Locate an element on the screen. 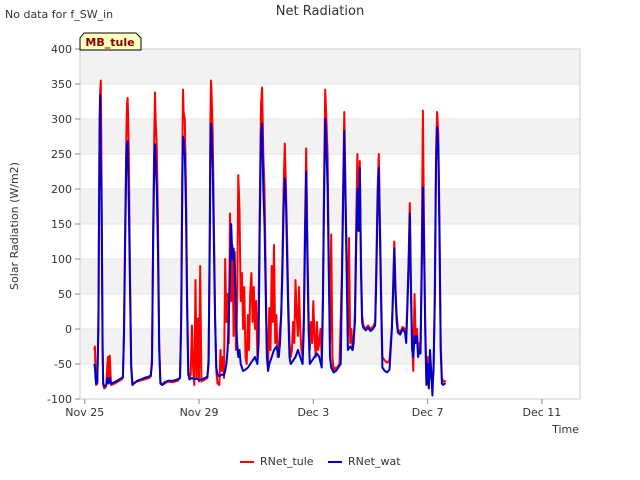 The height and width of the screenshot is (480, 640). y-tick-label: 350 is located at coordinates (61, 84).